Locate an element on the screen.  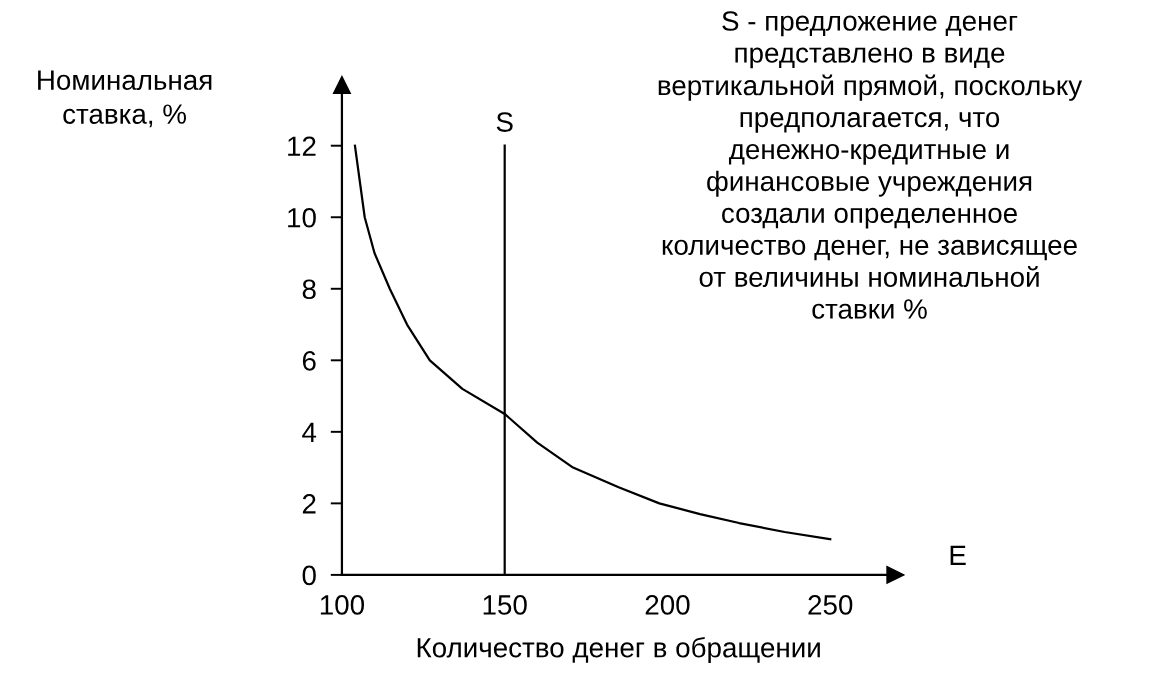
x-tick-label: 150 is located at coordinates (505, 605).